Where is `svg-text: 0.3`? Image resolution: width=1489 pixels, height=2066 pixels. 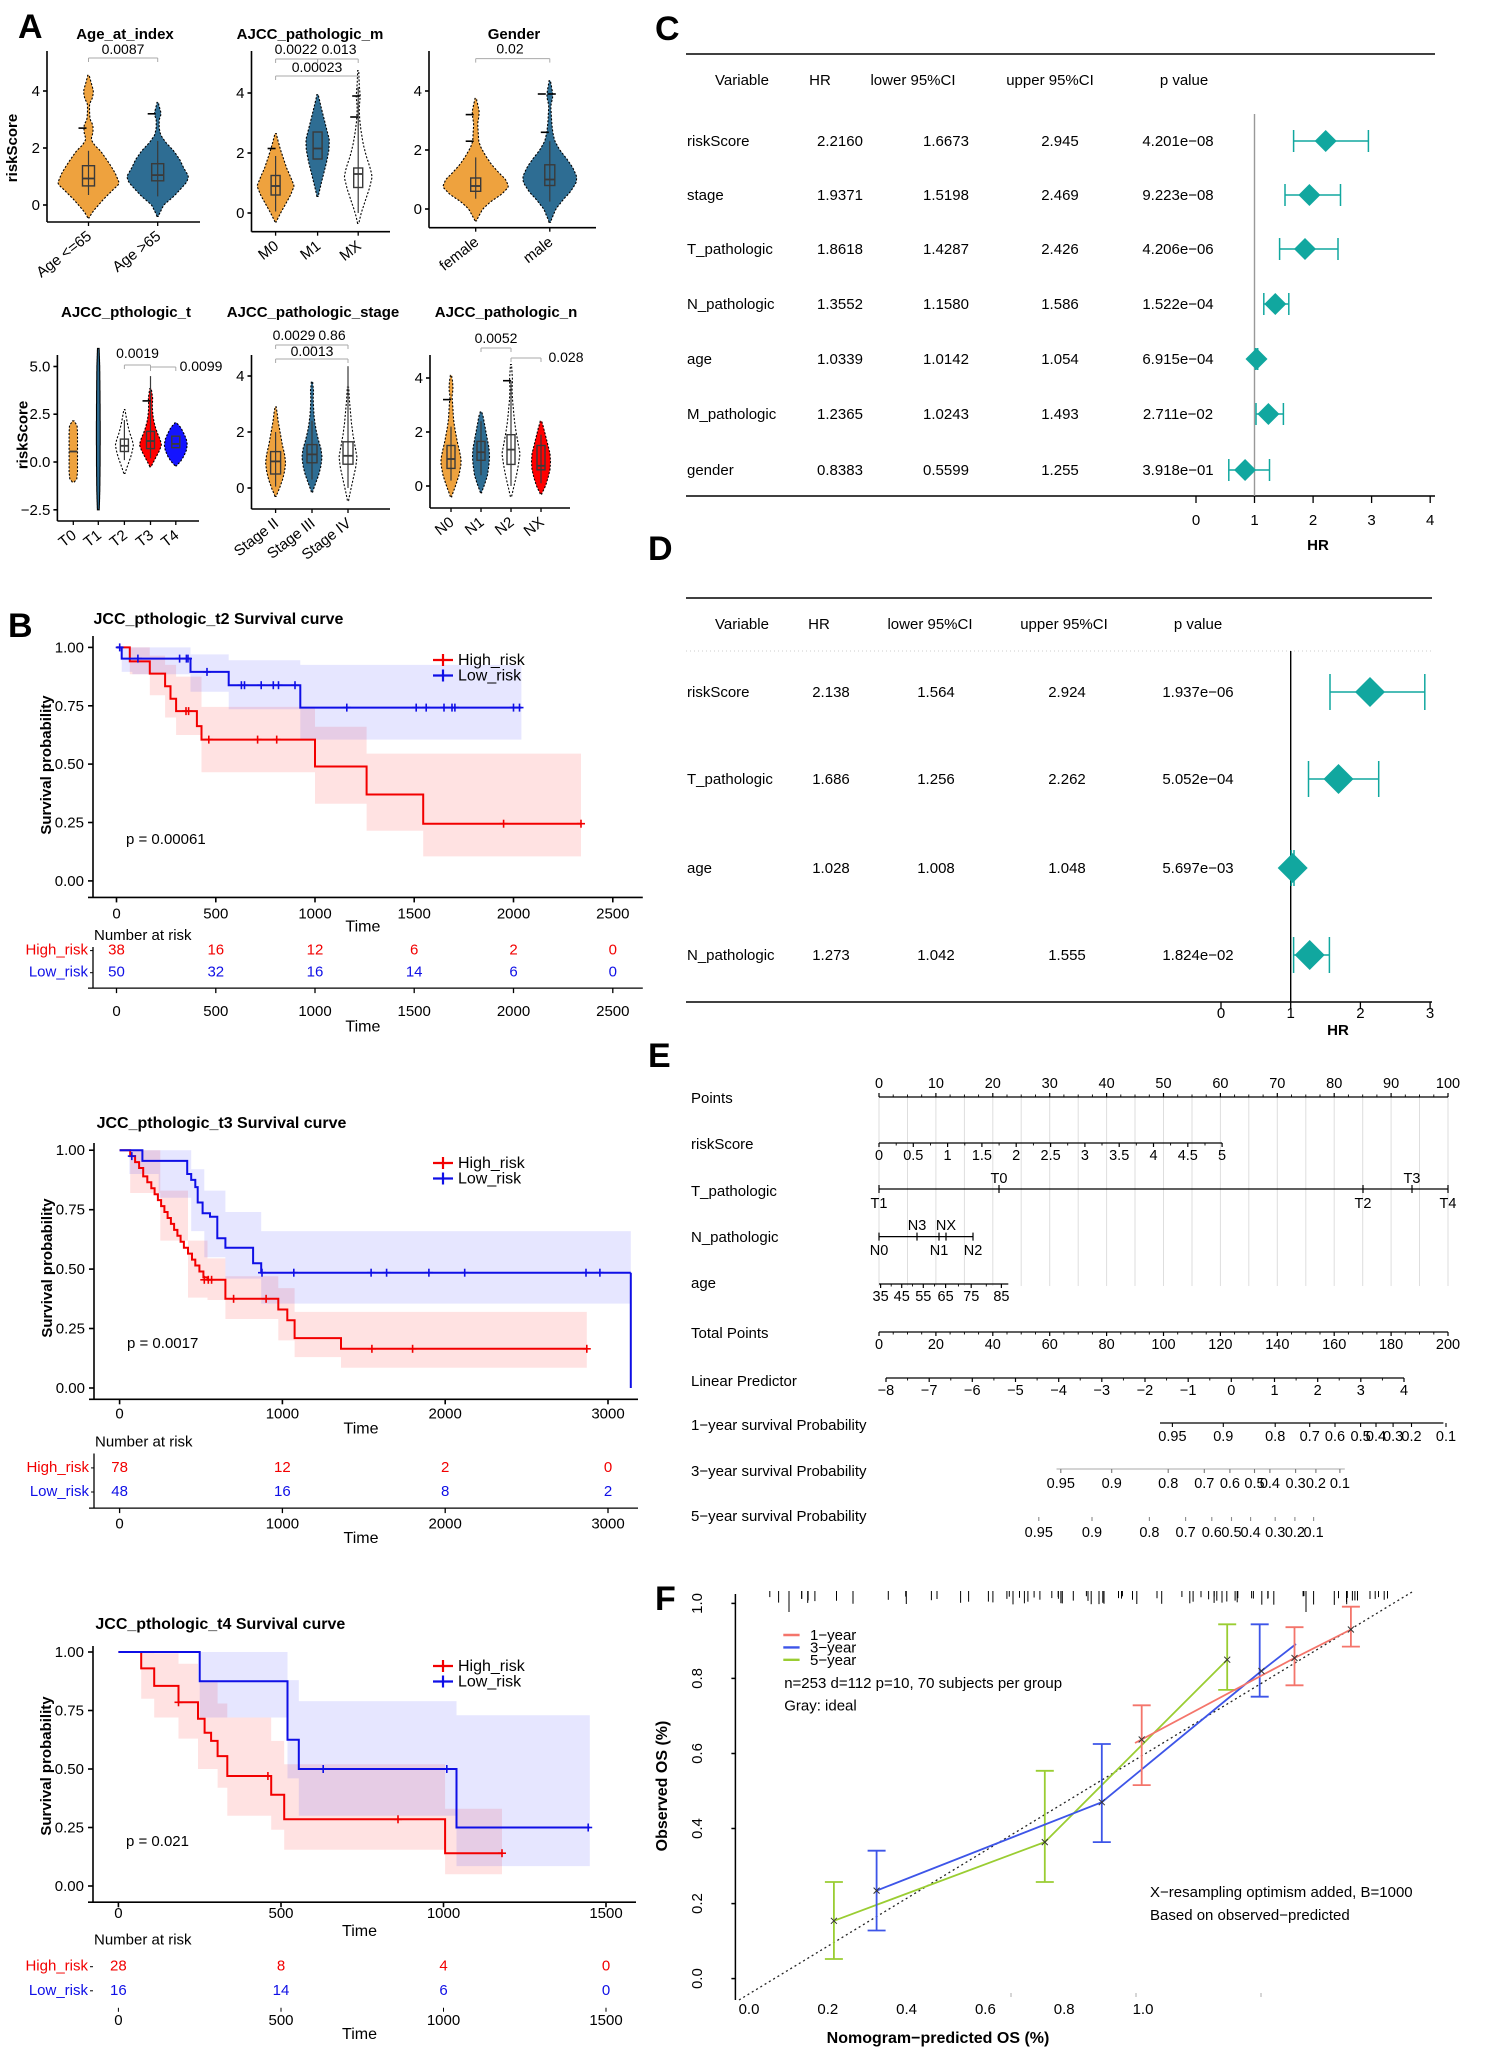
svg-text: 0.3 is located at coordinates (1296, 1484).